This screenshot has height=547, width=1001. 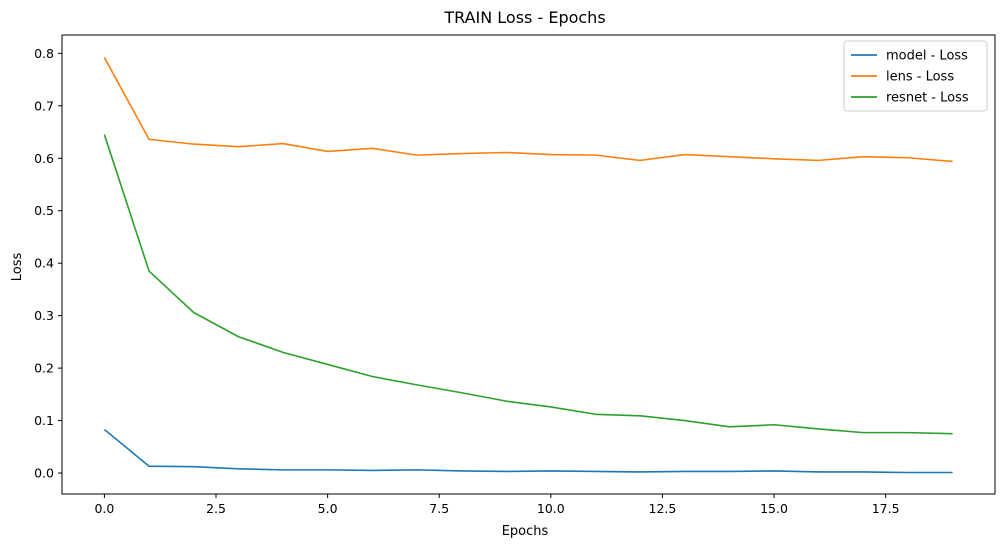 I want to click on y-tick-label: 0.4, so click(x=44, y=263).